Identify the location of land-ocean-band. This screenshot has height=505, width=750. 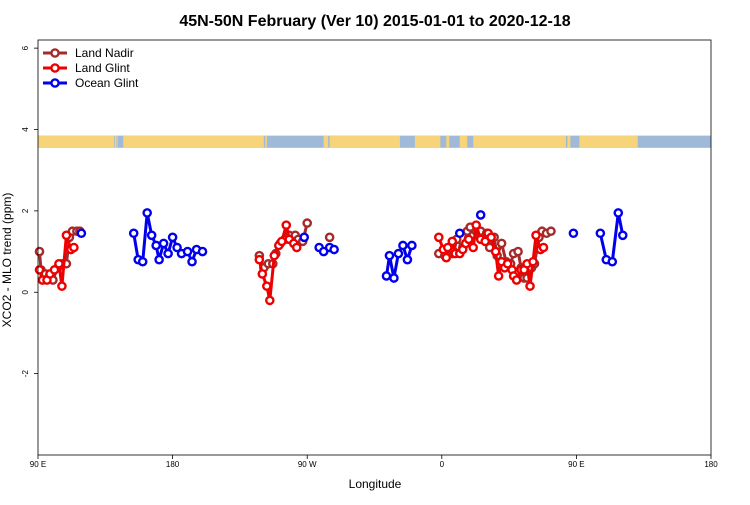
(374, 141).